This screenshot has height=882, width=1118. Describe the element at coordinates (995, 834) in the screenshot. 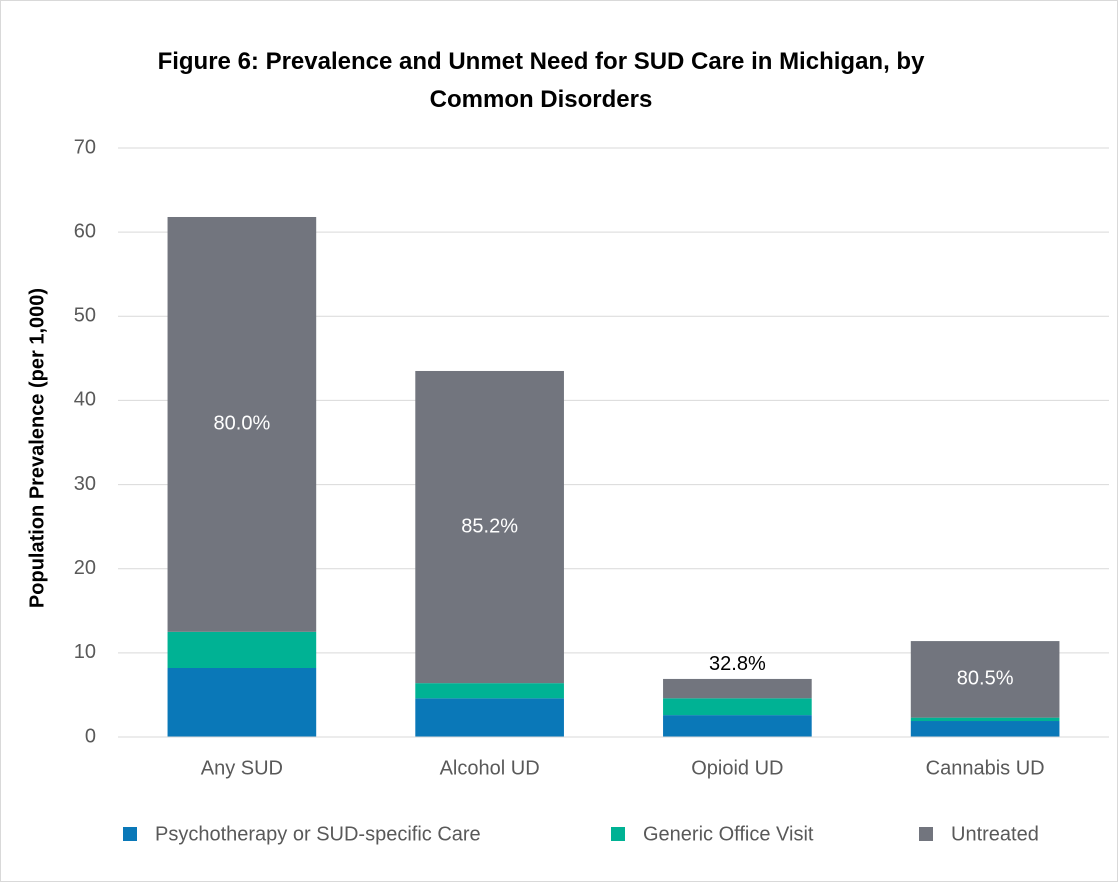

I see `legend-label: Untreated` at that location.